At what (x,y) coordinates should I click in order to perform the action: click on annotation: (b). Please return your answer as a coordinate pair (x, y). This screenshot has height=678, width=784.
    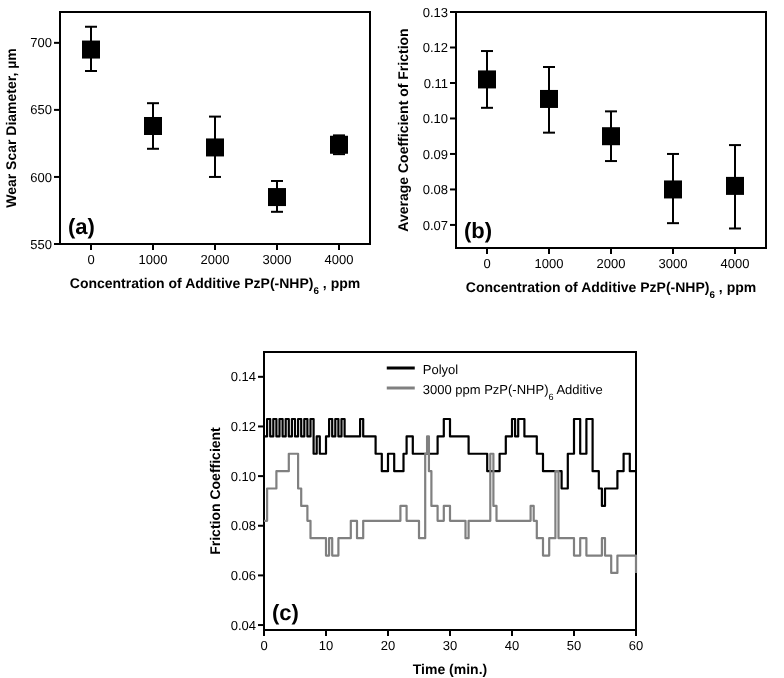
    Looking at the image, I should click on (478, 232).